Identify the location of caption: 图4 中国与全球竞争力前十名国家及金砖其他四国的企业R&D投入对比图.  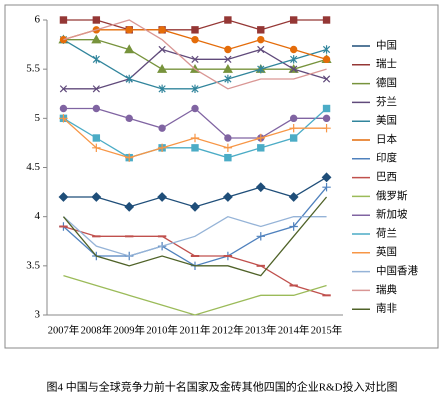
(221, 387).